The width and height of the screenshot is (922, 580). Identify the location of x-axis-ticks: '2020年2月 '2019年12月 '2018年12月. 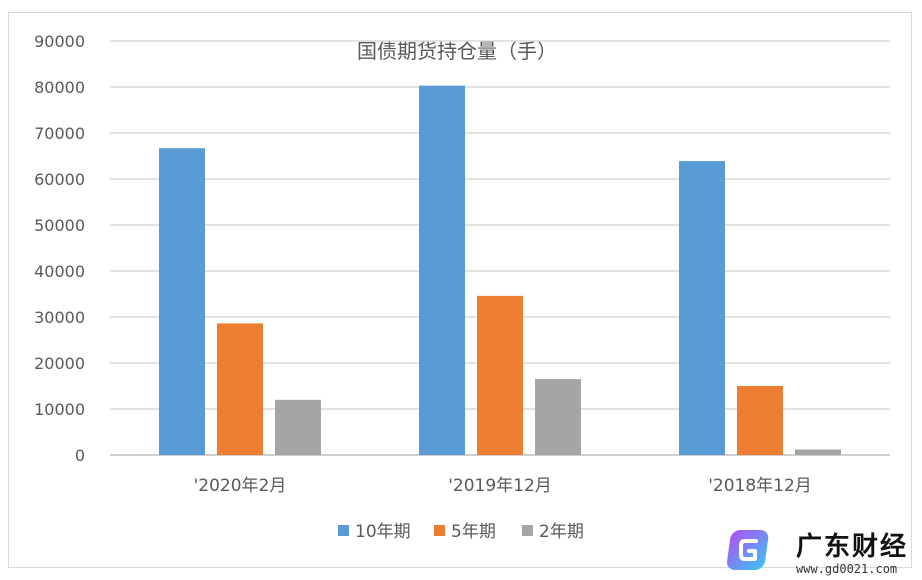
(503, 486).